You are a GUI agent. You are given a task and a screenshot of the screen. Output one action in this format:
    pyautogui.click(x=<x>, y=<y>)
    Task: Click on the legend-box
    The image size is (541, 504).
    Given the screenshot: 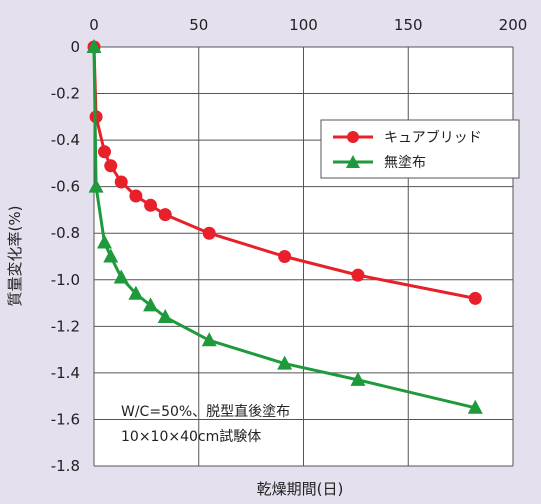 What is the action you would take?
    pyautogui.click(x=420, y=149)
    